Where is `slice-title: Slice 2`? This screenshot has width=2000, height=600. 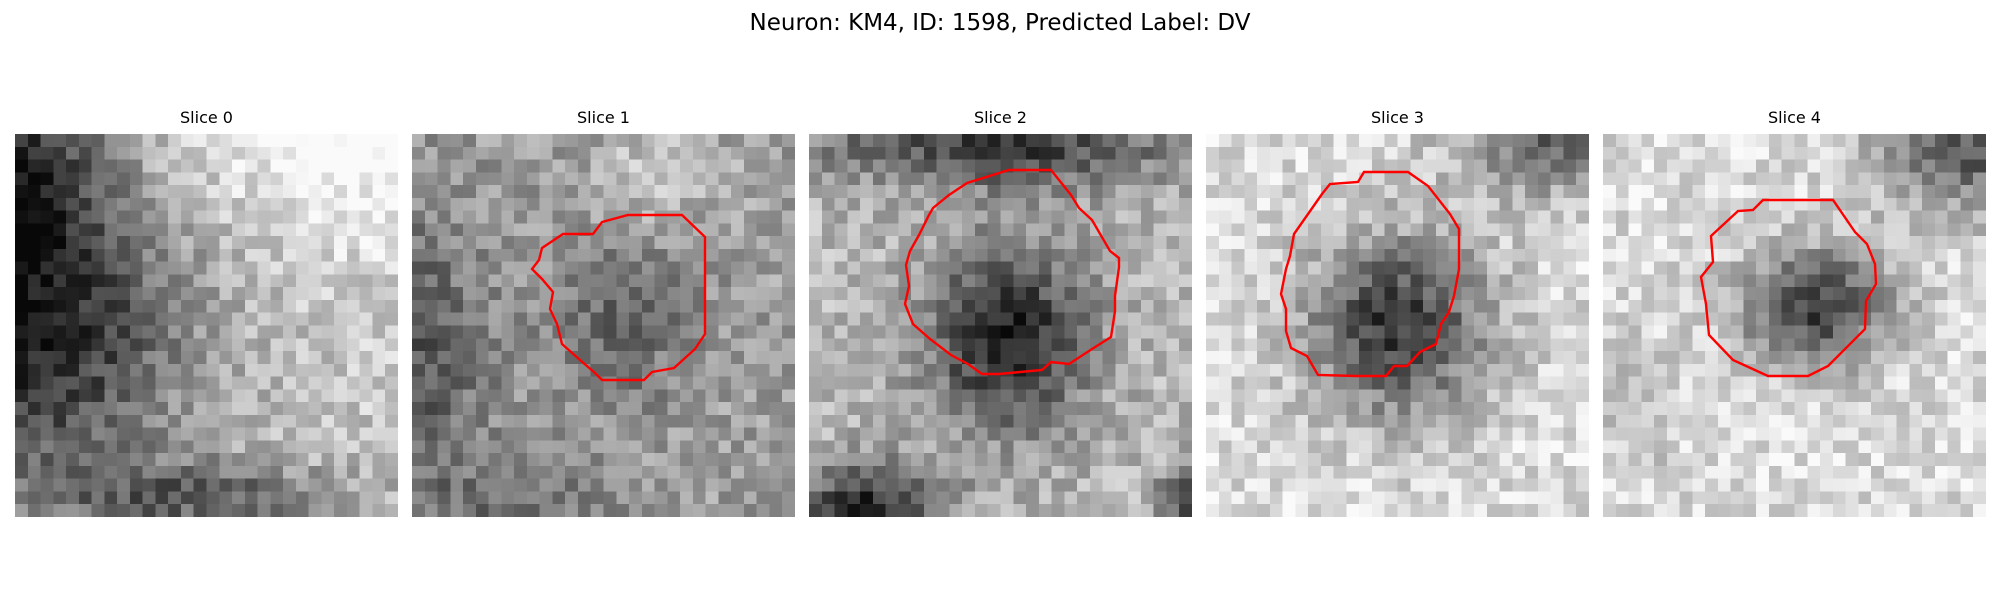
slice-title: Slice 2 is located at coordinates (1000, 117).